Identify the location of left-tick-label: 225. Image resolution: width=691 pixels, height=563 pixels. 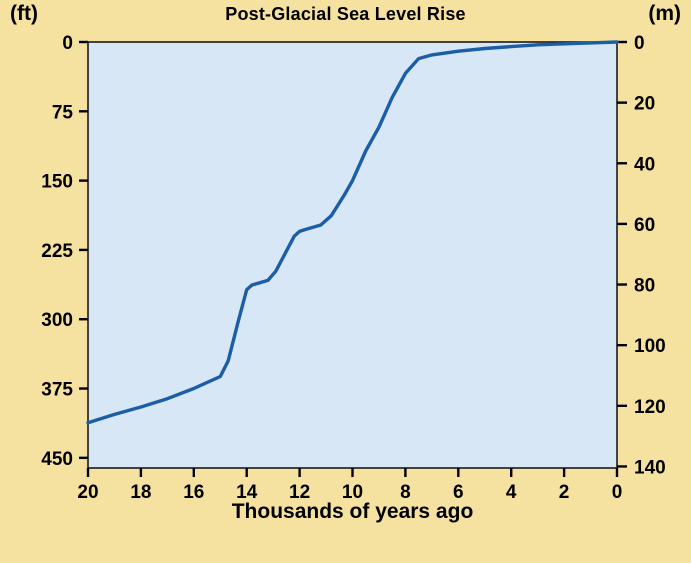
(57, 251).